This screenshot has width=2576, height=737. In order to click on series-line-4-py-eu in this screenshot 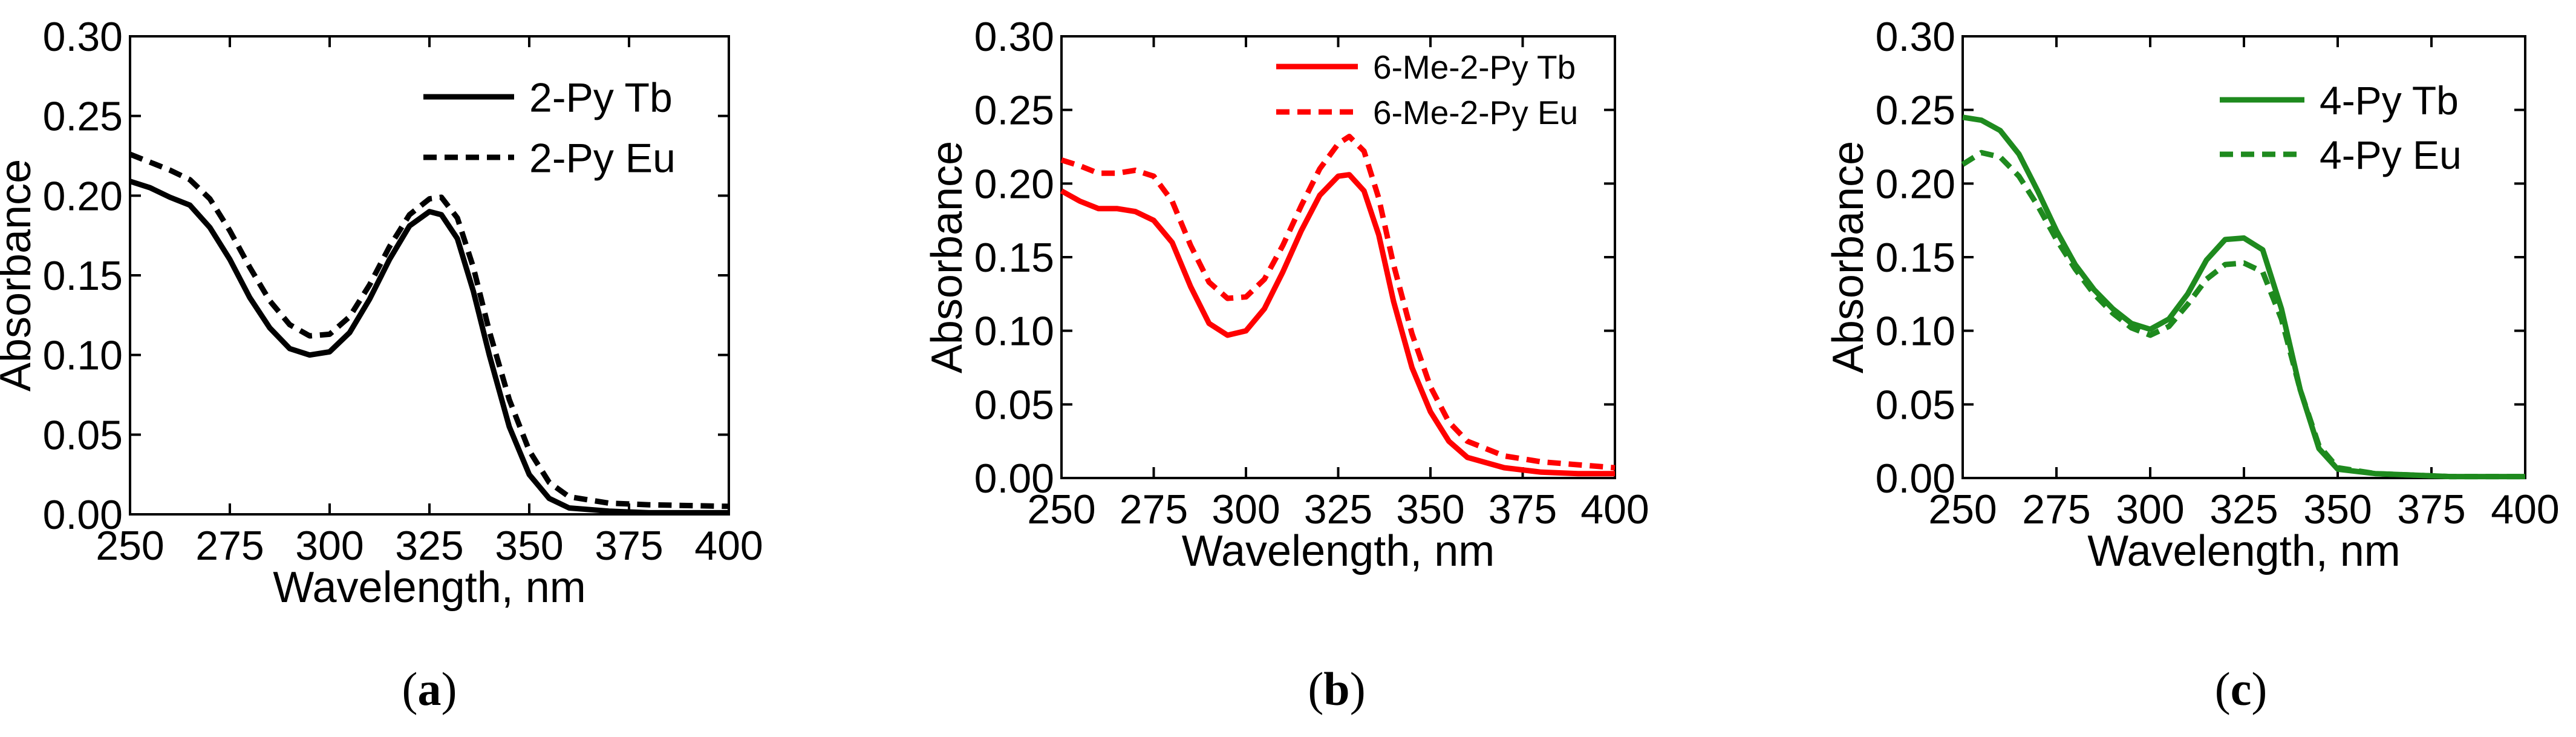, I will do `click(2243, 314)`.